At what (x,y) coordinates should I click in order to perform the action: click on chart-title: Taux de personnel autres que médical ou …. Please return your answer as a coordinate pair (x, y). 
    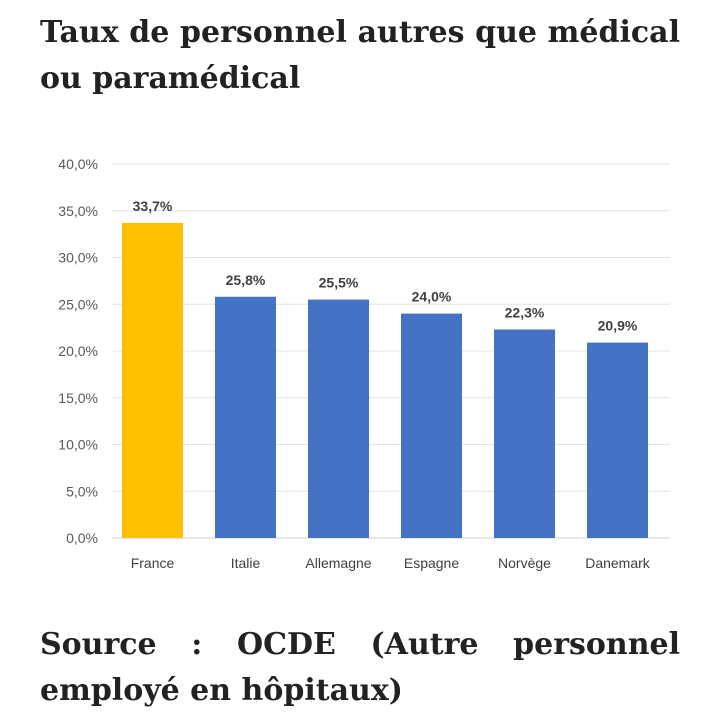
    Looking at the image, I should click on (360, 55).